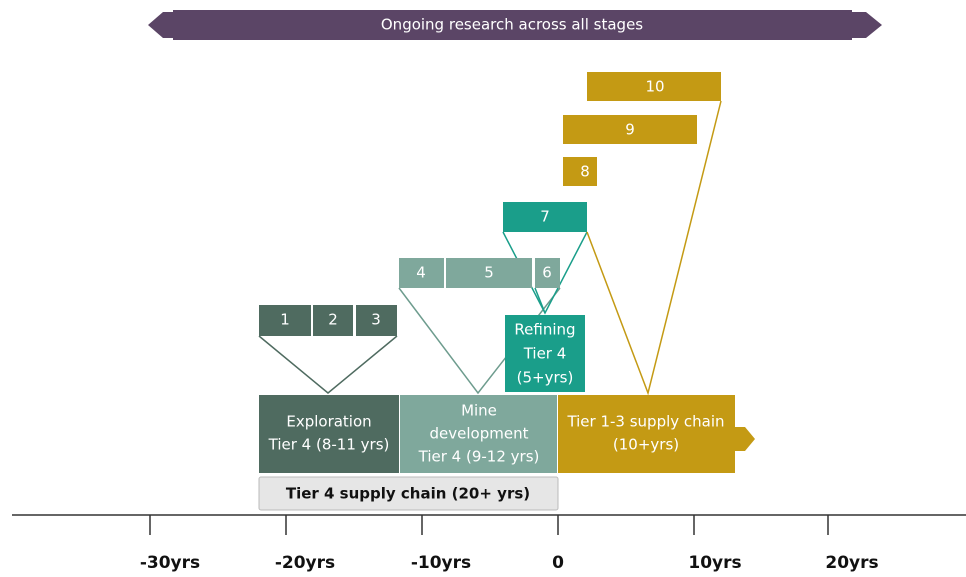  What do you see at coordinates (512, 25) in the screenshot?
I see `banner-text: Ongoing research across all stages` at bounding box center [512, 25].